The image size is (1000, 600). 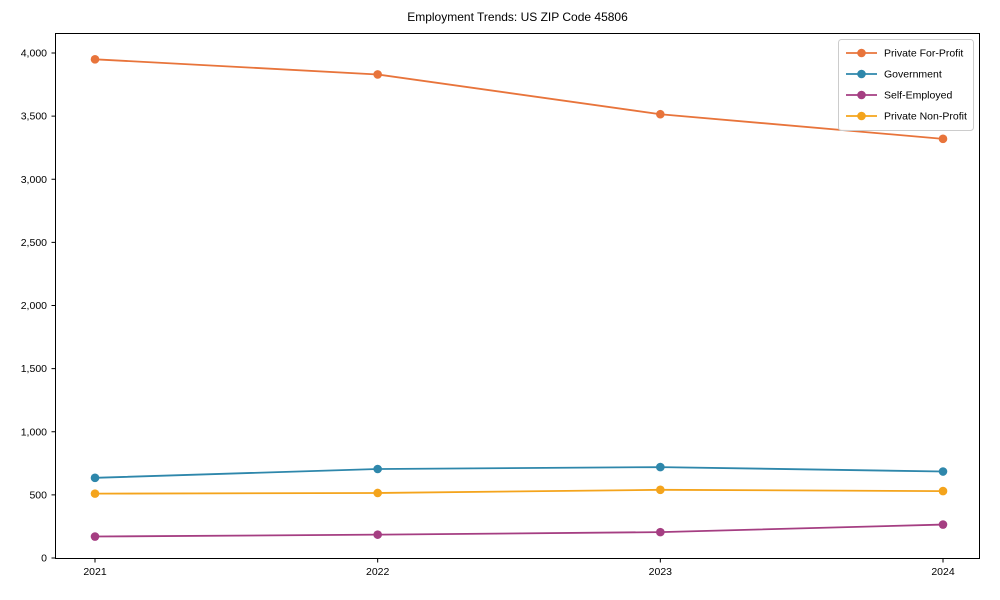 What do you see at coordinates (906, 85) in the screenshot?
I see `legend-box` at bounding box center [906, 85].